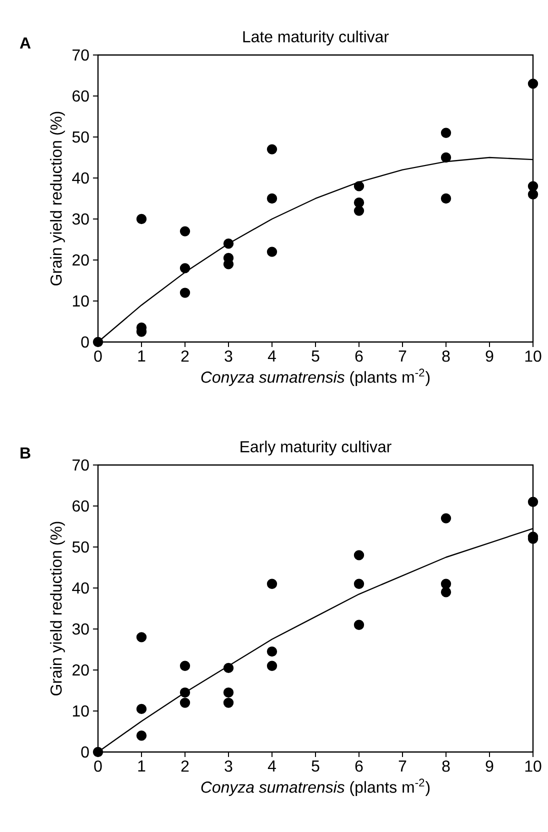  What do you see at coordinates (316, 448) in the screenshot?
I see `chart-title: Early maturity cultivar` at bounding box center [316, 448].